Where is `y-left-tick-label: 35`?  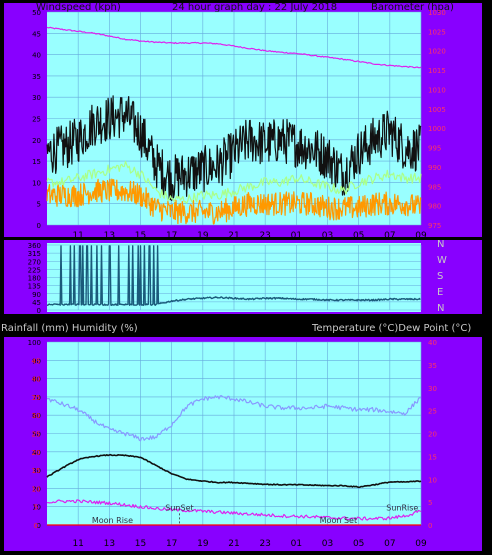
y-left-tick-label: 35 is located at coordinates (36, 77).